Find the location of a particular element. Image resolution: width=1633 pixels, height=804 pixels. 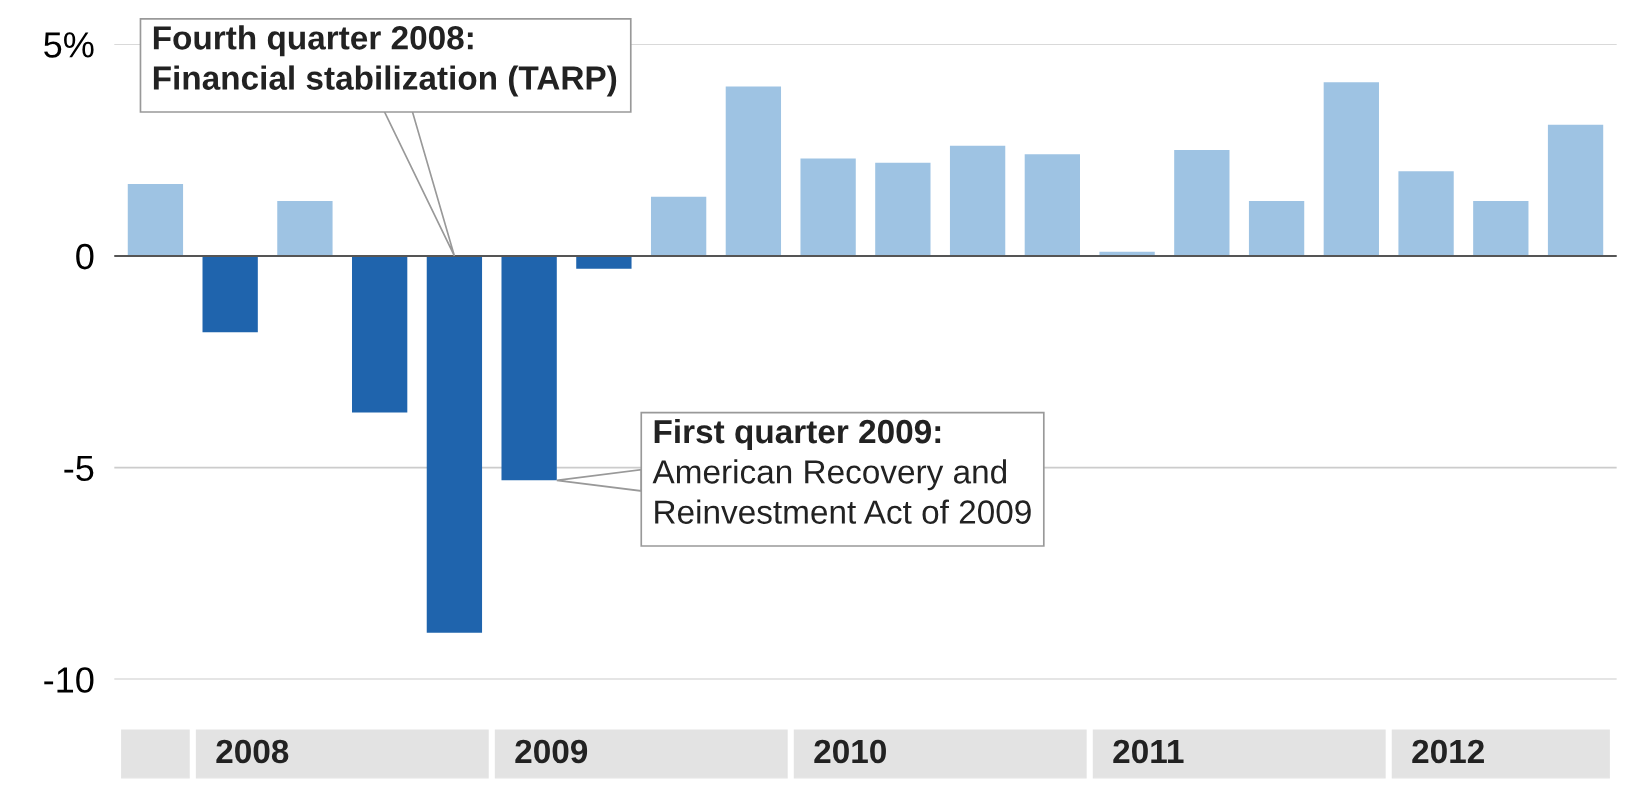

x-tick-label: 2008 is located at coordinates (252, 751).